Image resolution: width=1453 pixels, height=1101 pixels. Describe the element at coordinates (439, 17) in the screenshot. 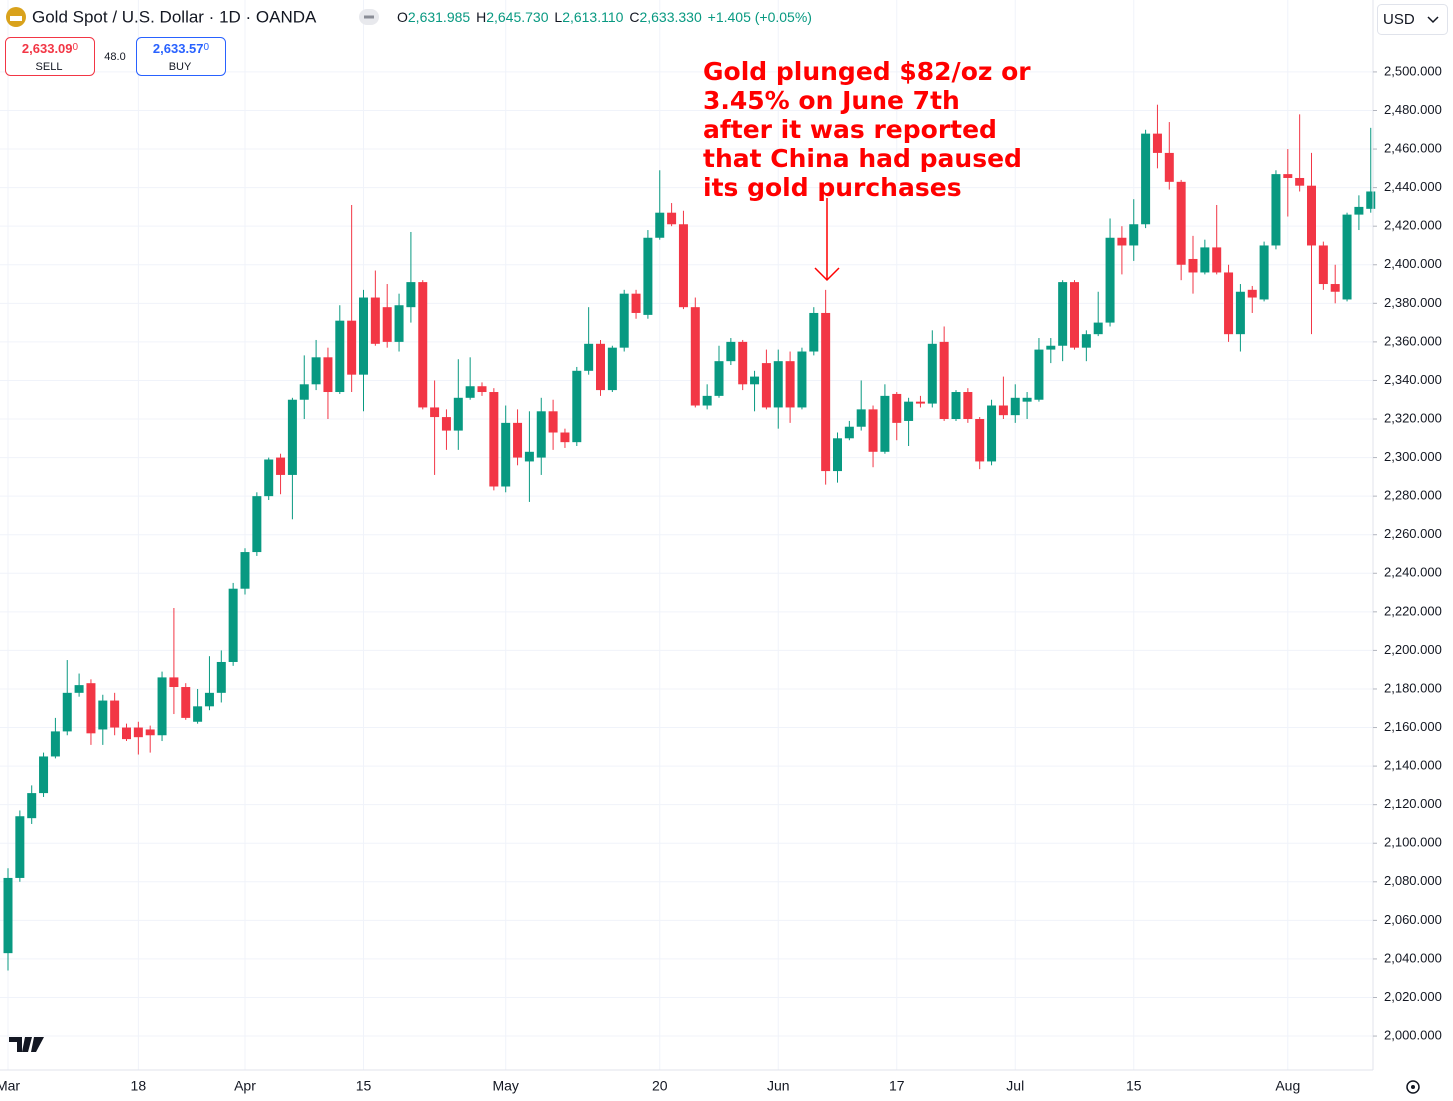

I see `ohlc-value: 2,631.985` at that location.